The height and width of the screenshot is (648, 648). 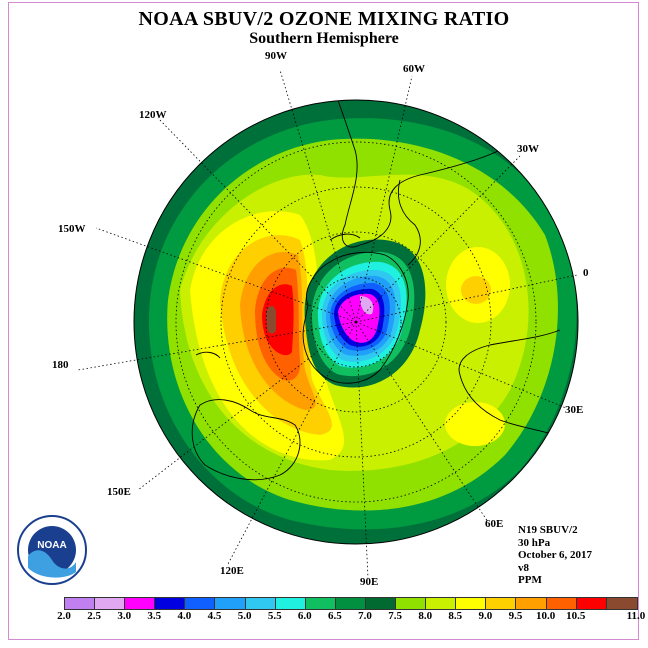 I want to click on info-block: N19 SBUV/2 30 hPa October 6, 2017 v8 PPM, so click(x=555, y=555).